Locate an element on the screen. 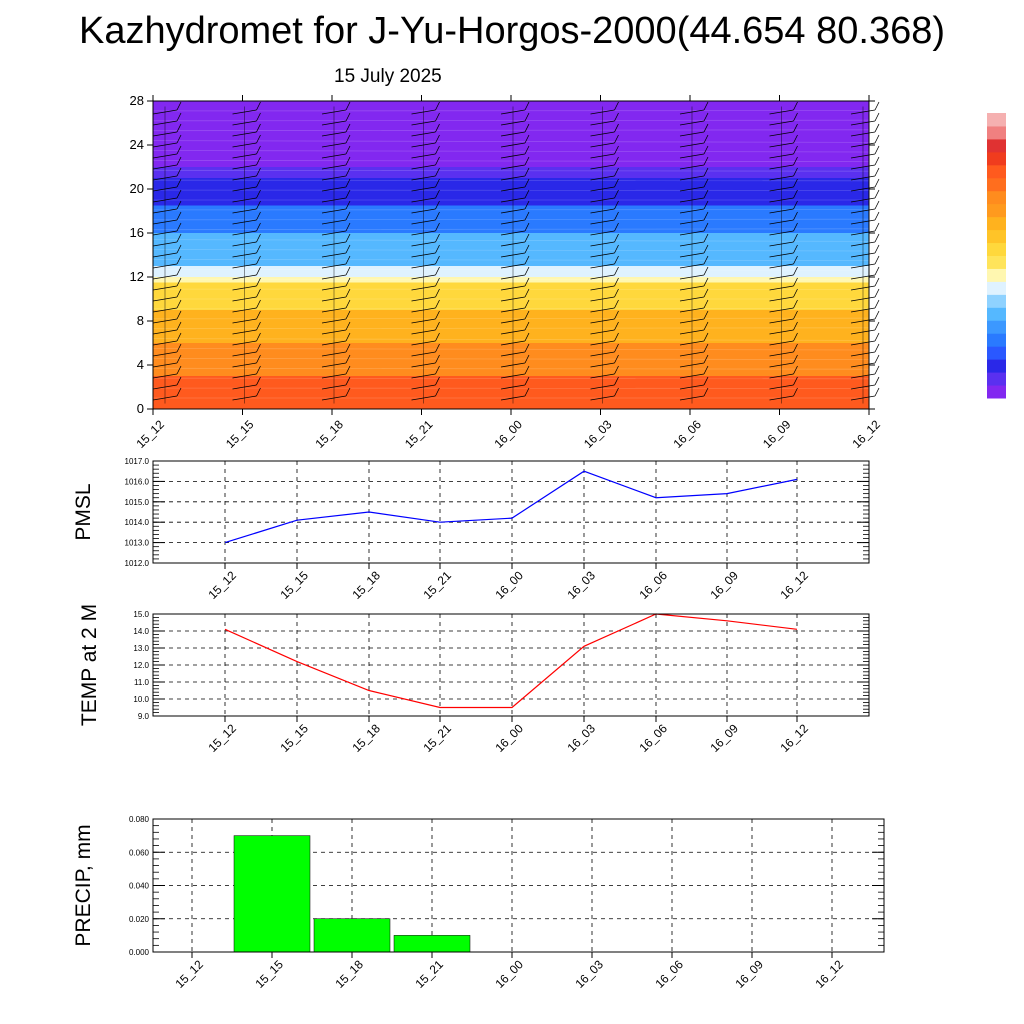  heatmap-y-tick-label: 4 is located at coordinates (140, 364).